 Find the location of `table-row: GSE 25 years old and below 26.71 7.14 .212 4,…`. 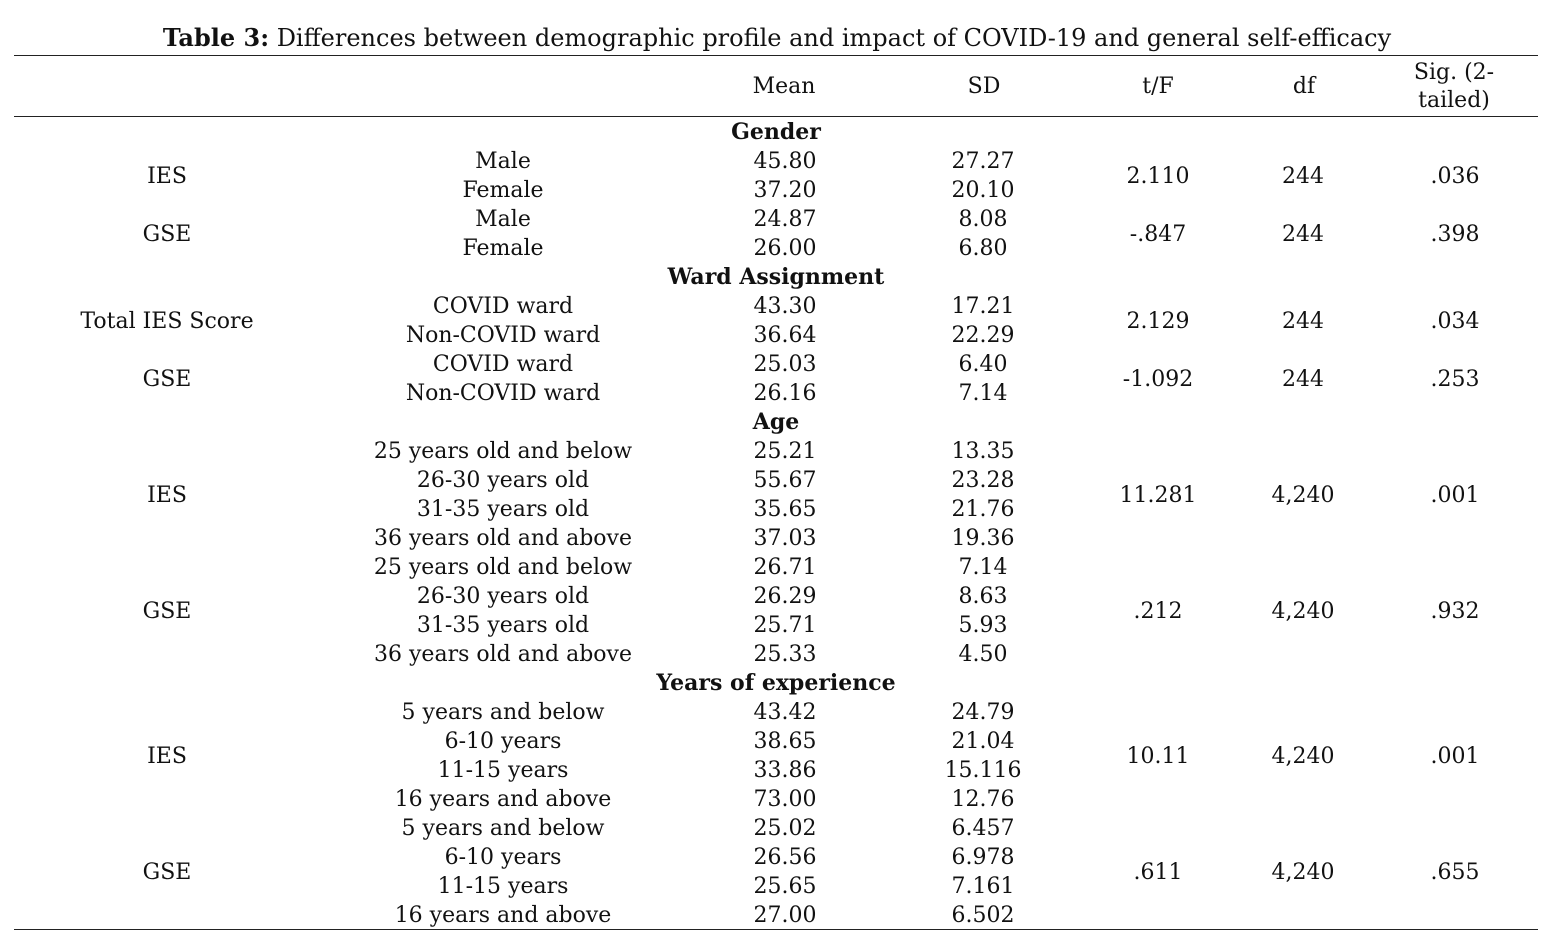

table-row: GSE 25 years old and below 26.71 7.14 .212 4,… is located at coordinates (776, 588).